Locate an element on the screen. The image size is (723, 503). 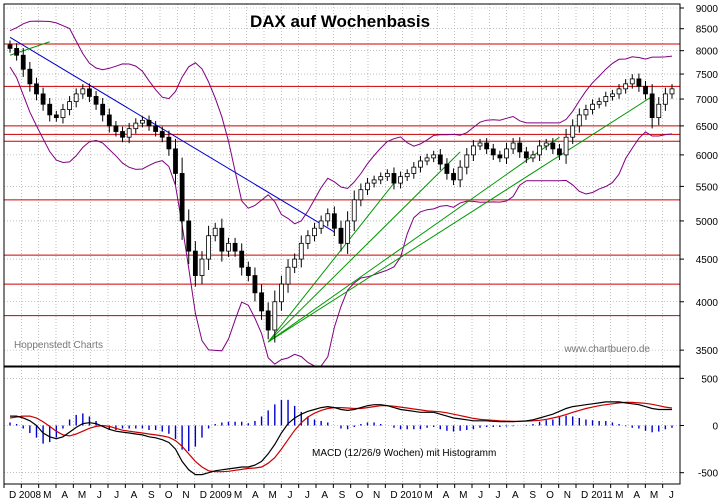
y-tick-label: 8000 is located at coordinates (707, 52).